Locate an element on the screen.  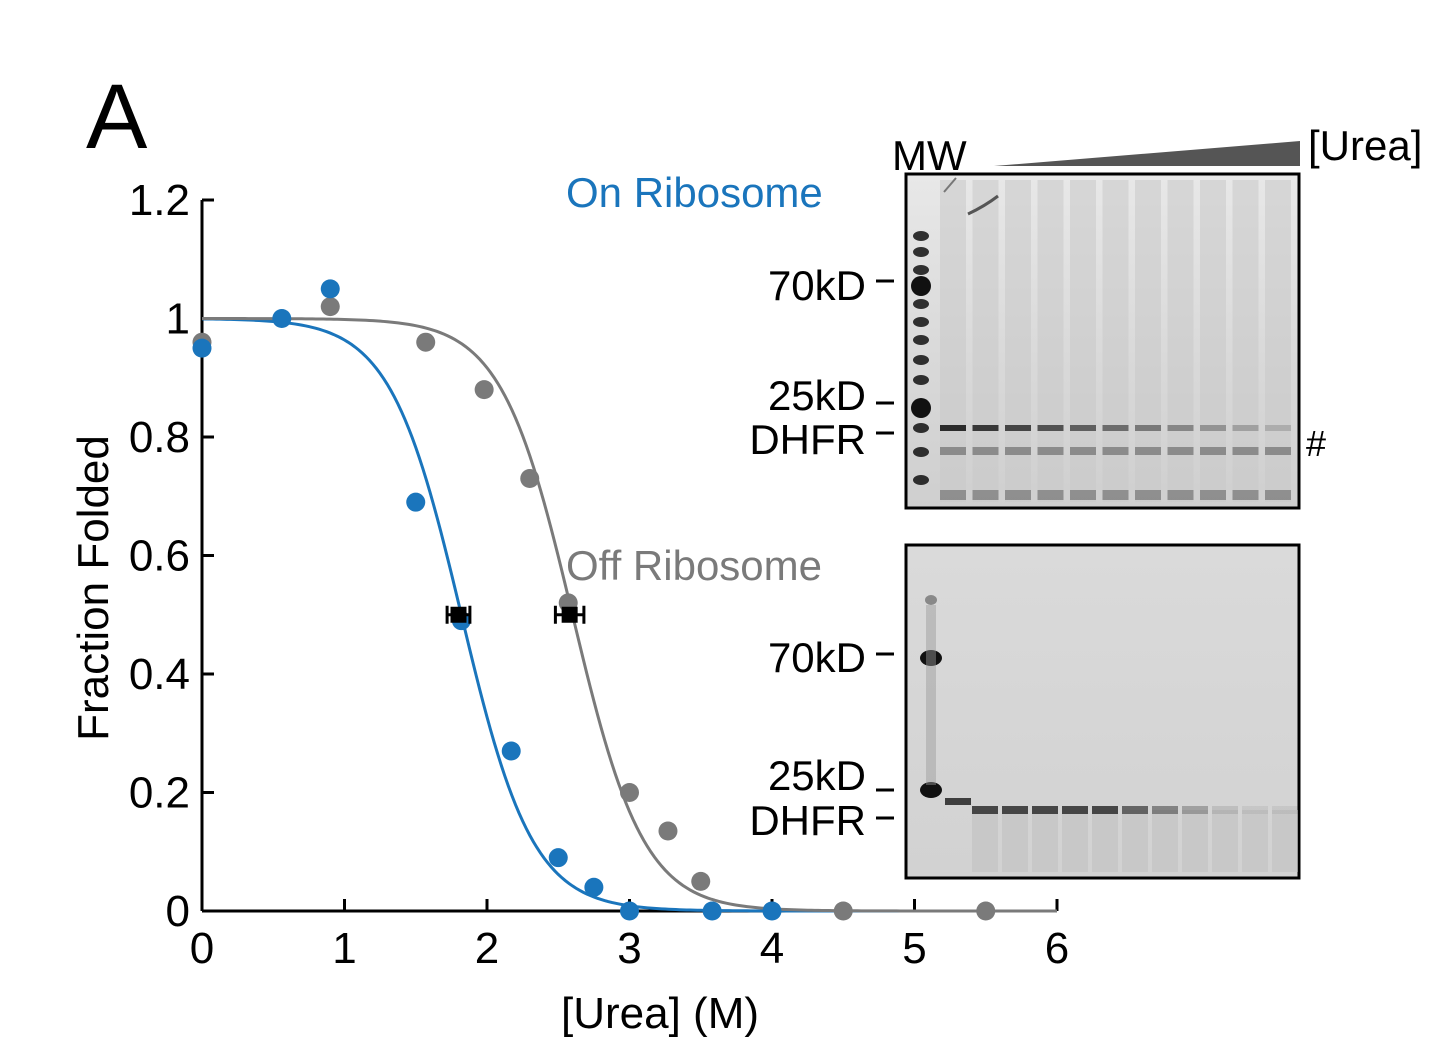
x-tick-label: 3 is located at coordinates (629, 948).